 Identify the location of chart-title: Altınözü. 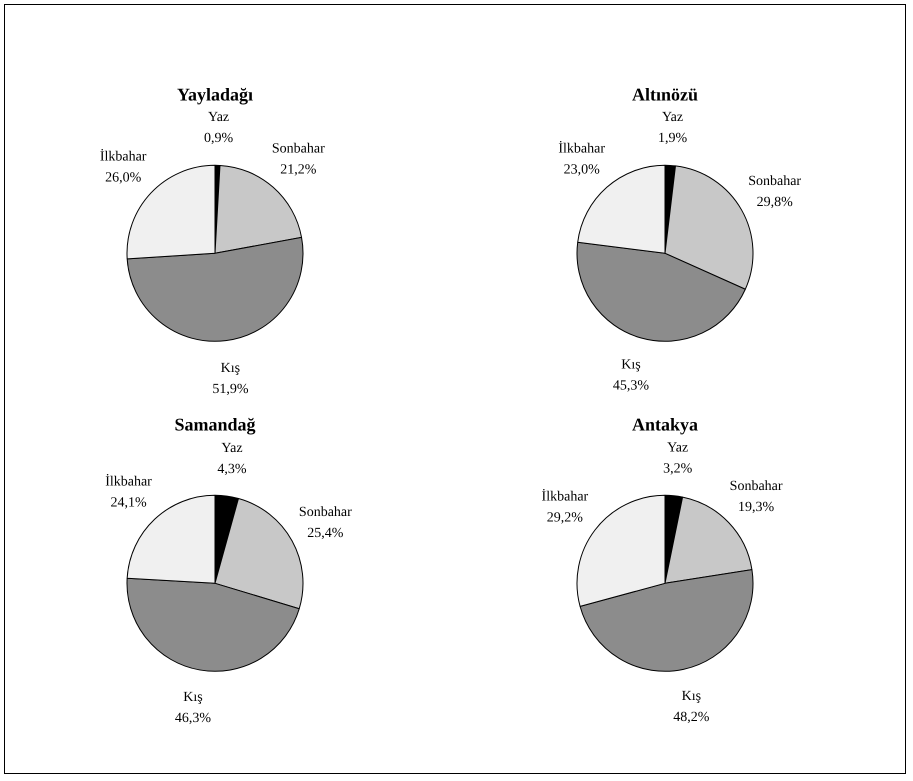
(665, 94).